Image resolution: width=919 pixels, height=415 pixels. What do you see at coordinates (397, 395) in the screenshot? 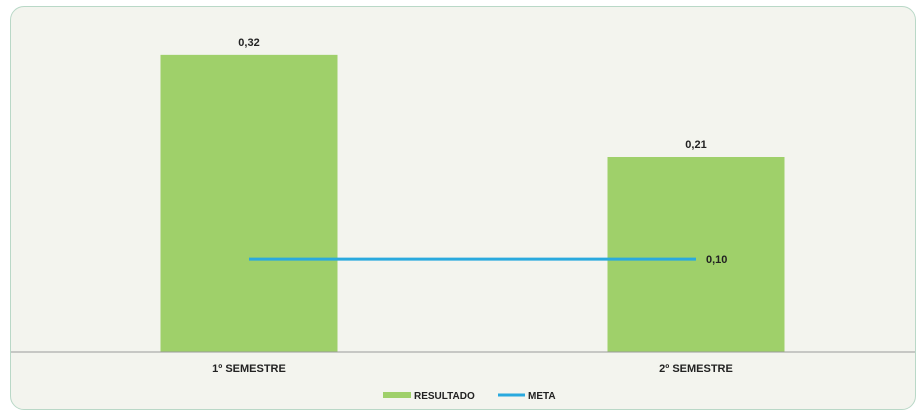
I see `legend-swatch-resultado` at bounding box center [397, 395].